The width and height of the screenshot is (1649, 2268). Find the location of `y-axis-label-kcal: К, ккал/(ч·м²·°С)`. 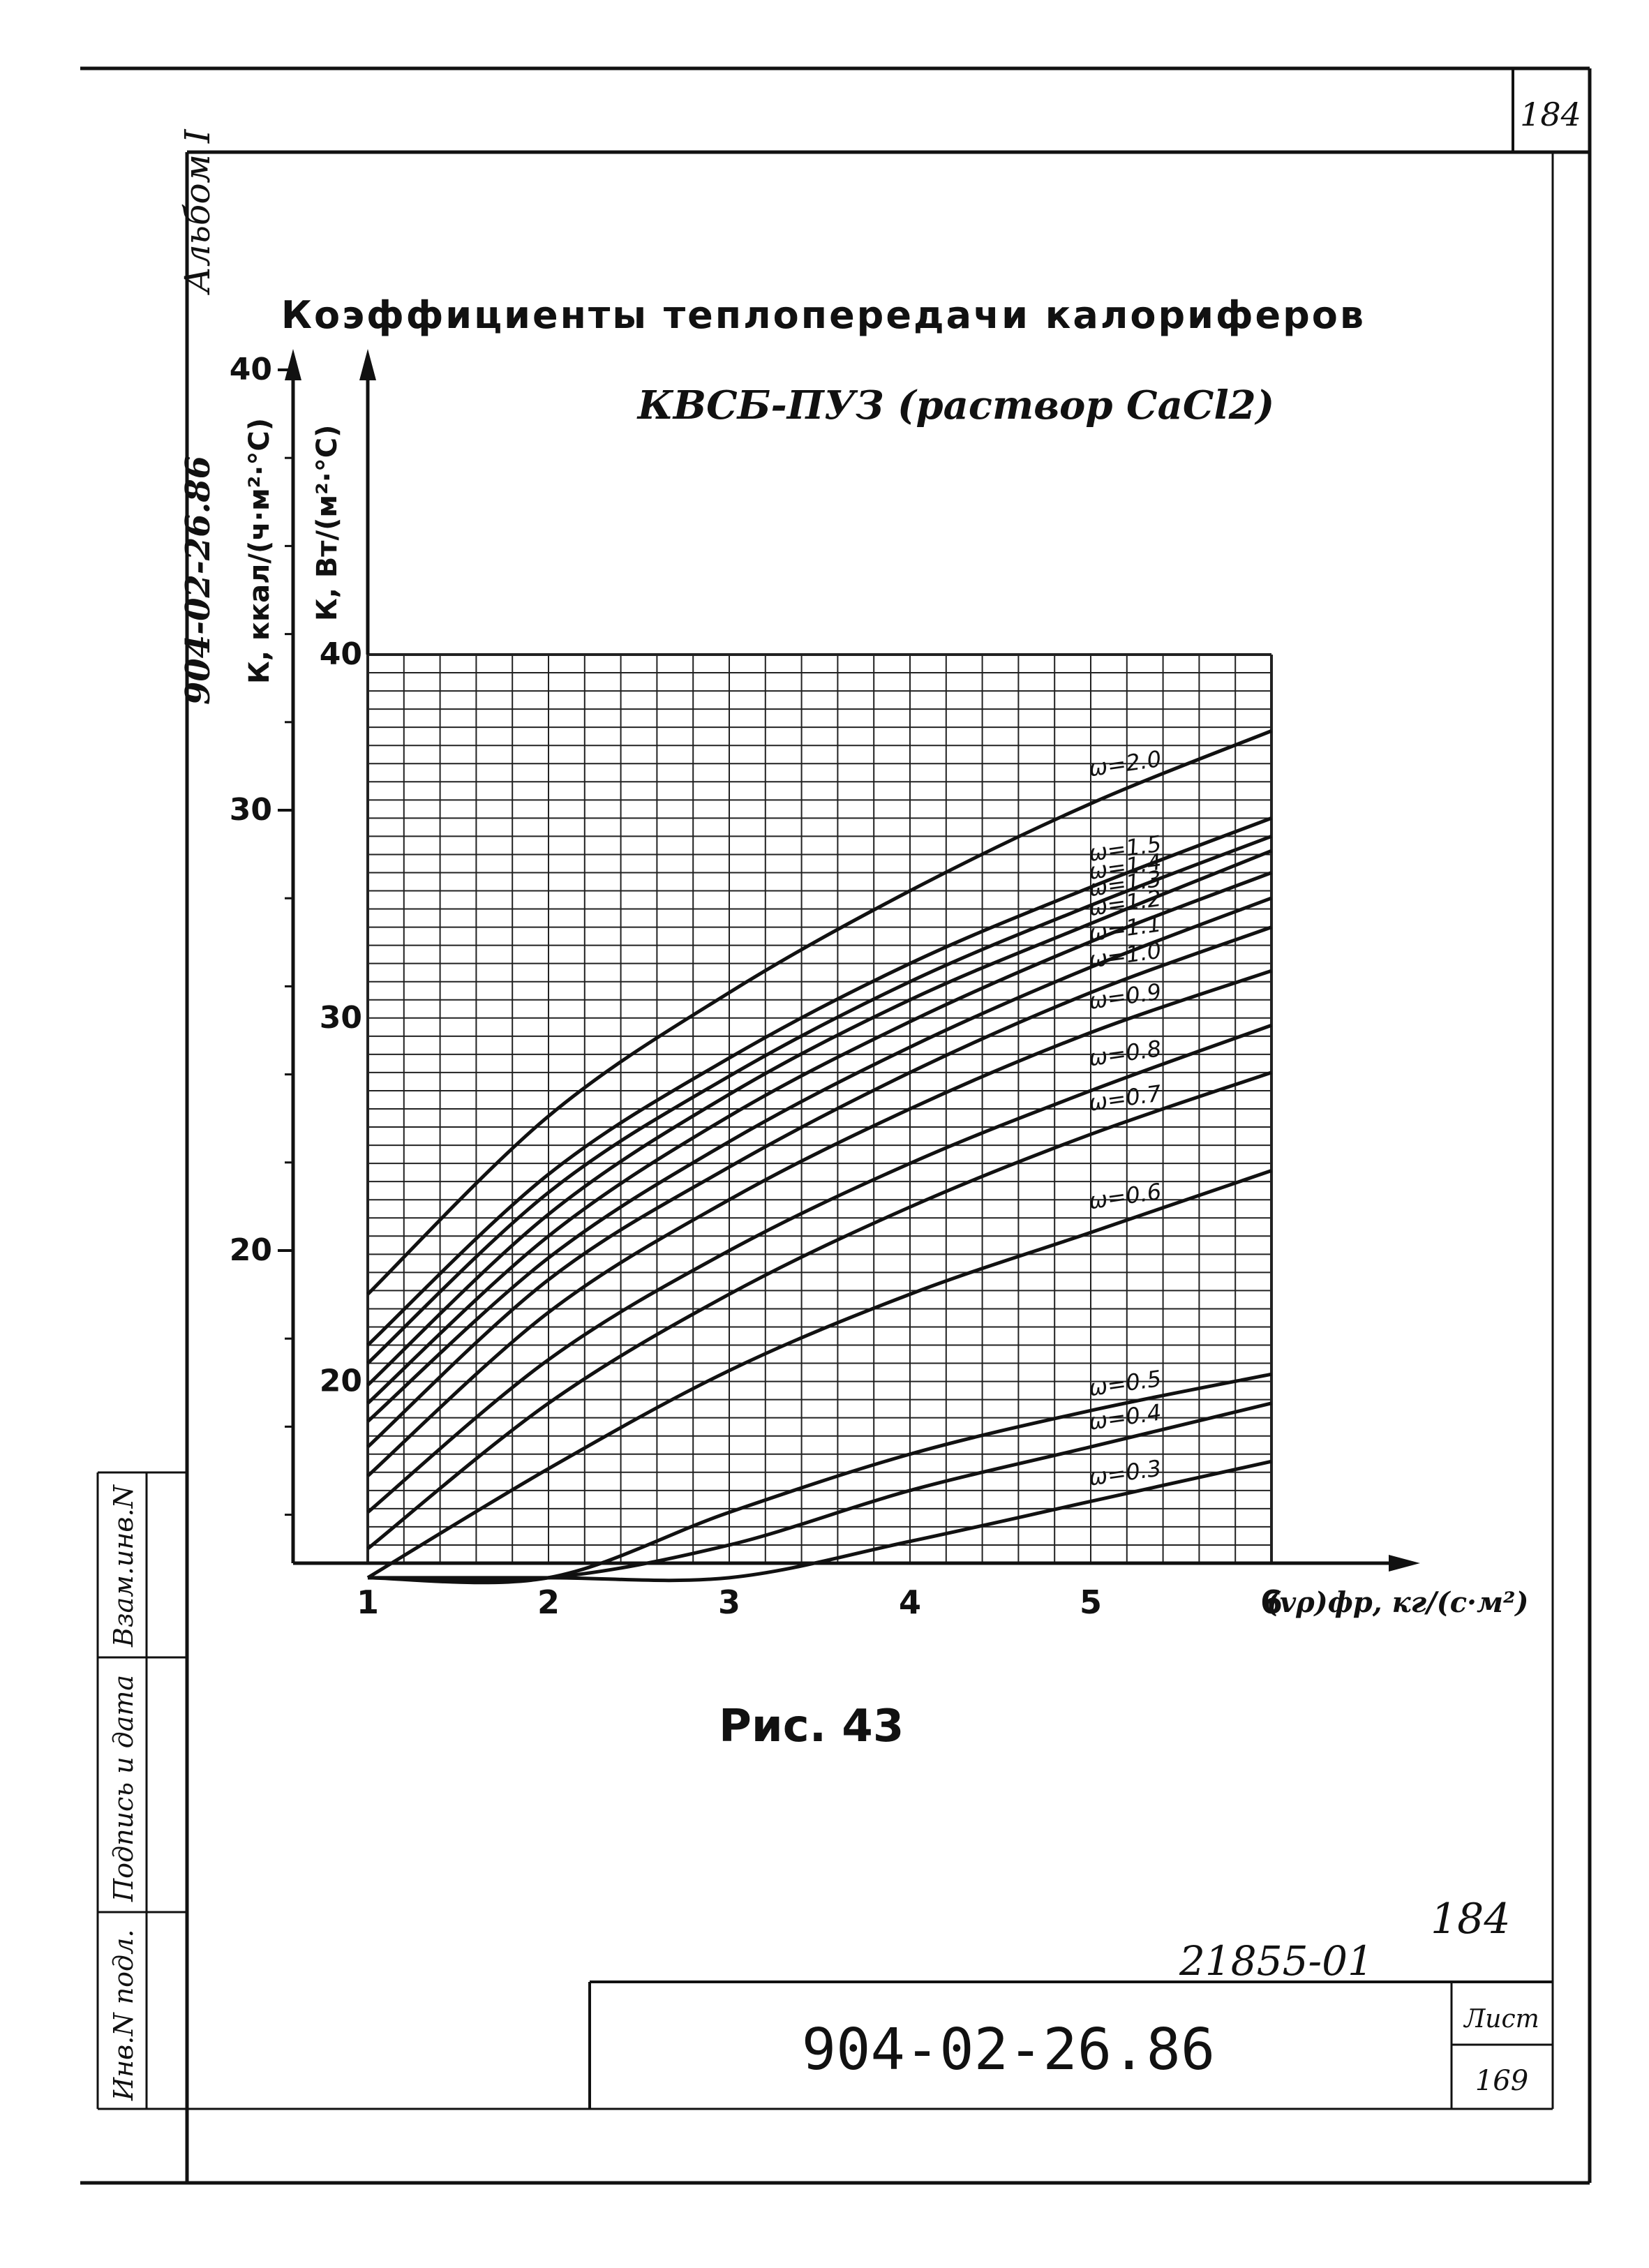

y-axis-label-kcal: К, ккал/(ч·м²·°С) is located at coordinates (260, 551).